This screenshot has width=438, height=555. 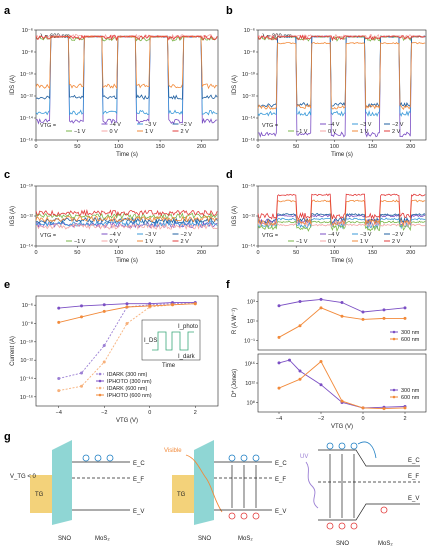 What do you see at coordinates (129, 396) in the screenshot?
I see `legend-label: IPHOTO (600 nm)` at bounding box center [129, 396].